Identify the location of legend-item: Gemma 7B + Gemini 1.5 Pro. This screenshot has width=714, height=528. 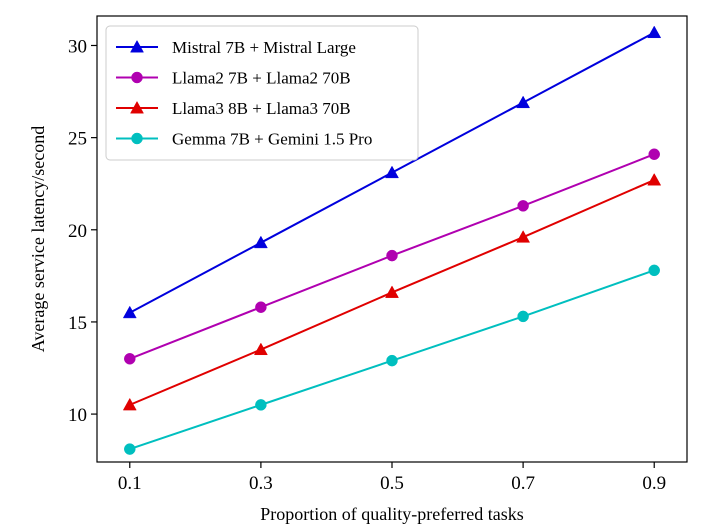
(244, 139).